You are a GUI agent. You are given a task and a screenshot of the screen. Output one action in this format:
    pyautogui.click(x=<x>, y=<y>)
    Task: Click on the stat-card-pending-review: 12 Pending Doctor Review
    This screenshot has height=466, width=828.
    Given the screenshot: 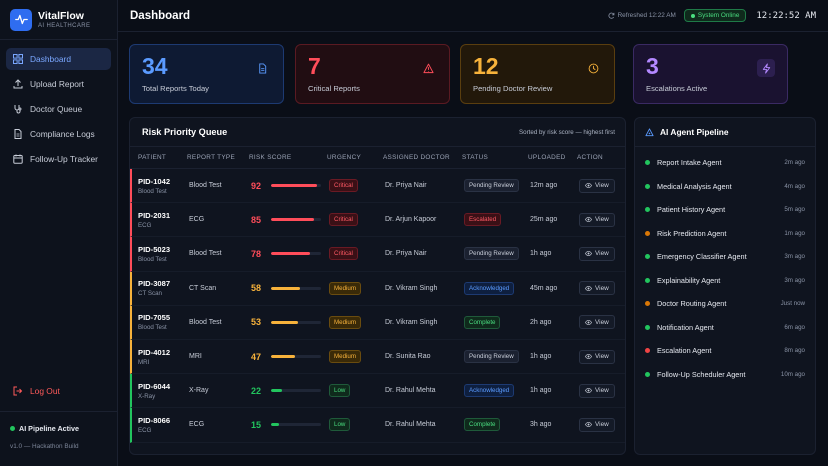 What is the action you would take?
    pyautogui.click(x=537, y=74)
    